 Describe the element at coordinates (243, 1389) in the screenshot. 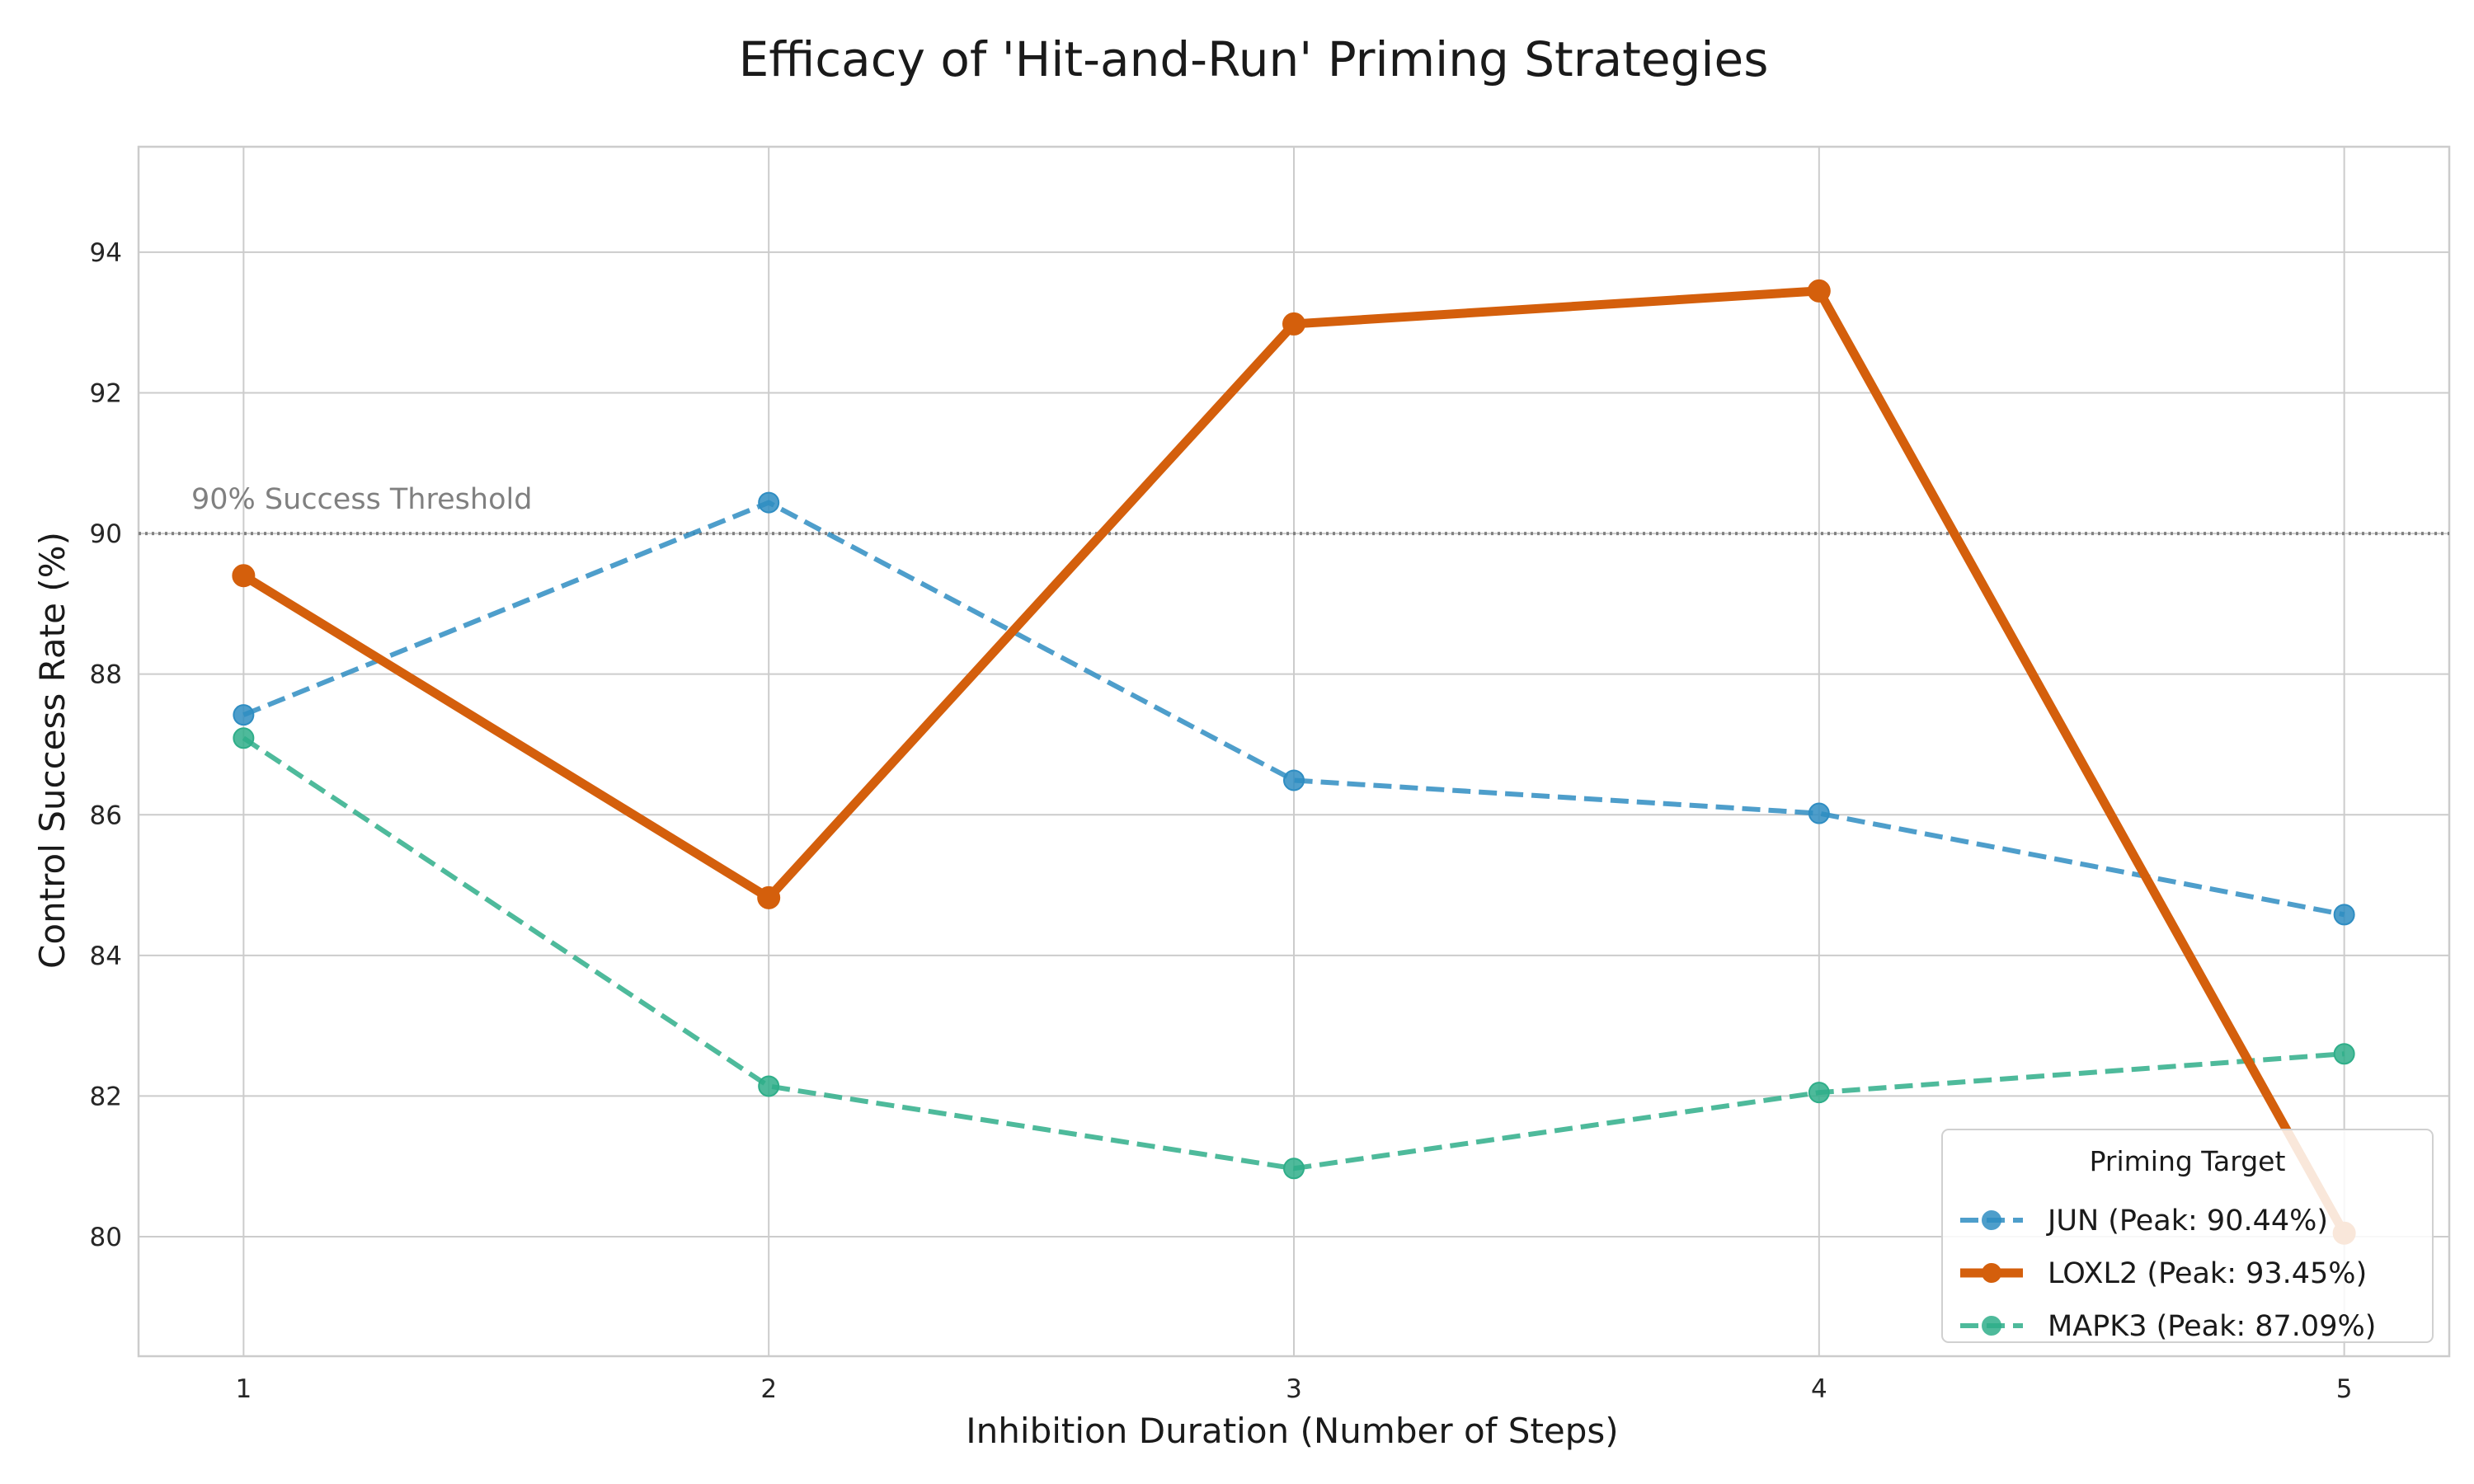

I see `x-tick-label: 1` at that location.